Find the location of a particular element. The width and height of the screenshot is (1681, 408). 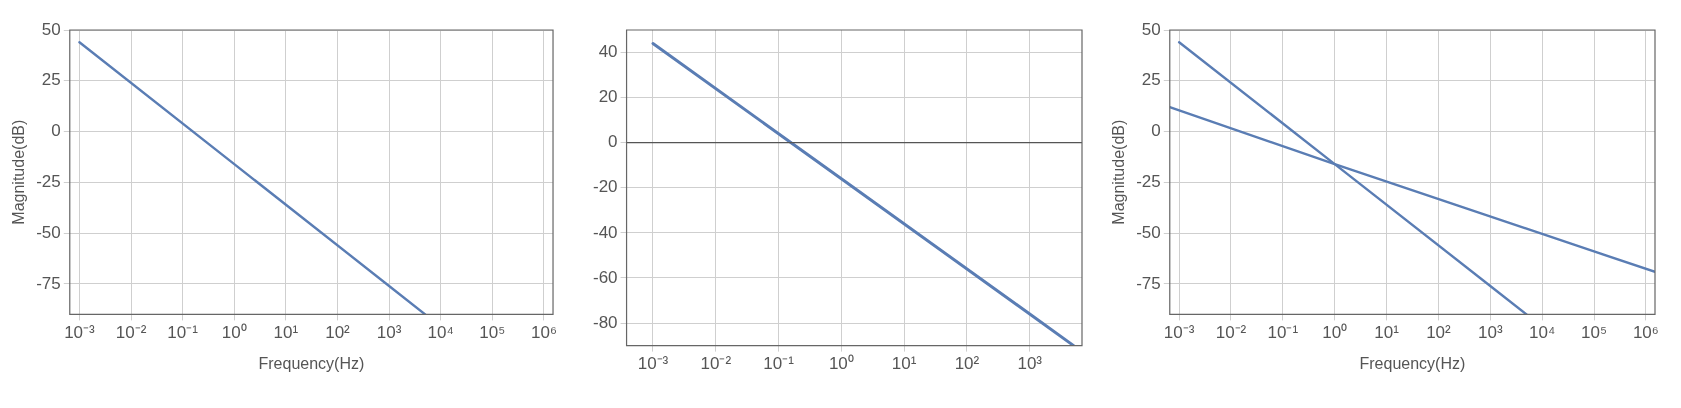

y-tick-label: -40 is located at coordinates (605, 232).